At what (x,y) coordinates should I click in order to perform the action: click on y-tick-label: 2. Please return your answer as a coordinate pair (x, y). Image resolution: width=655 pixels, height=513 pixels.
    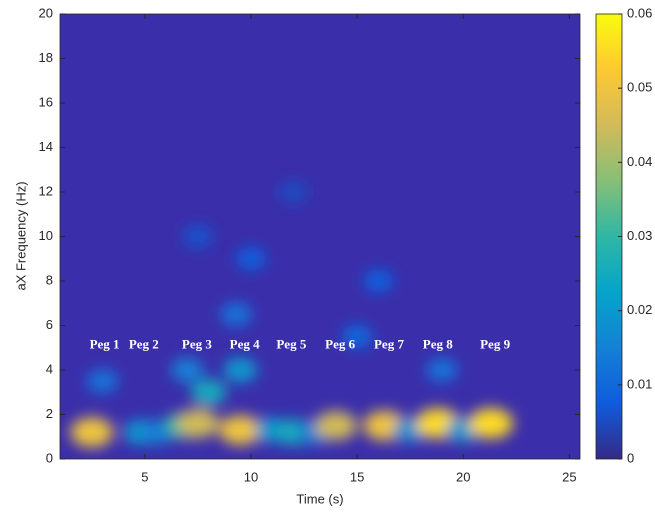
    Looking at the image, I should click on (49, 413).